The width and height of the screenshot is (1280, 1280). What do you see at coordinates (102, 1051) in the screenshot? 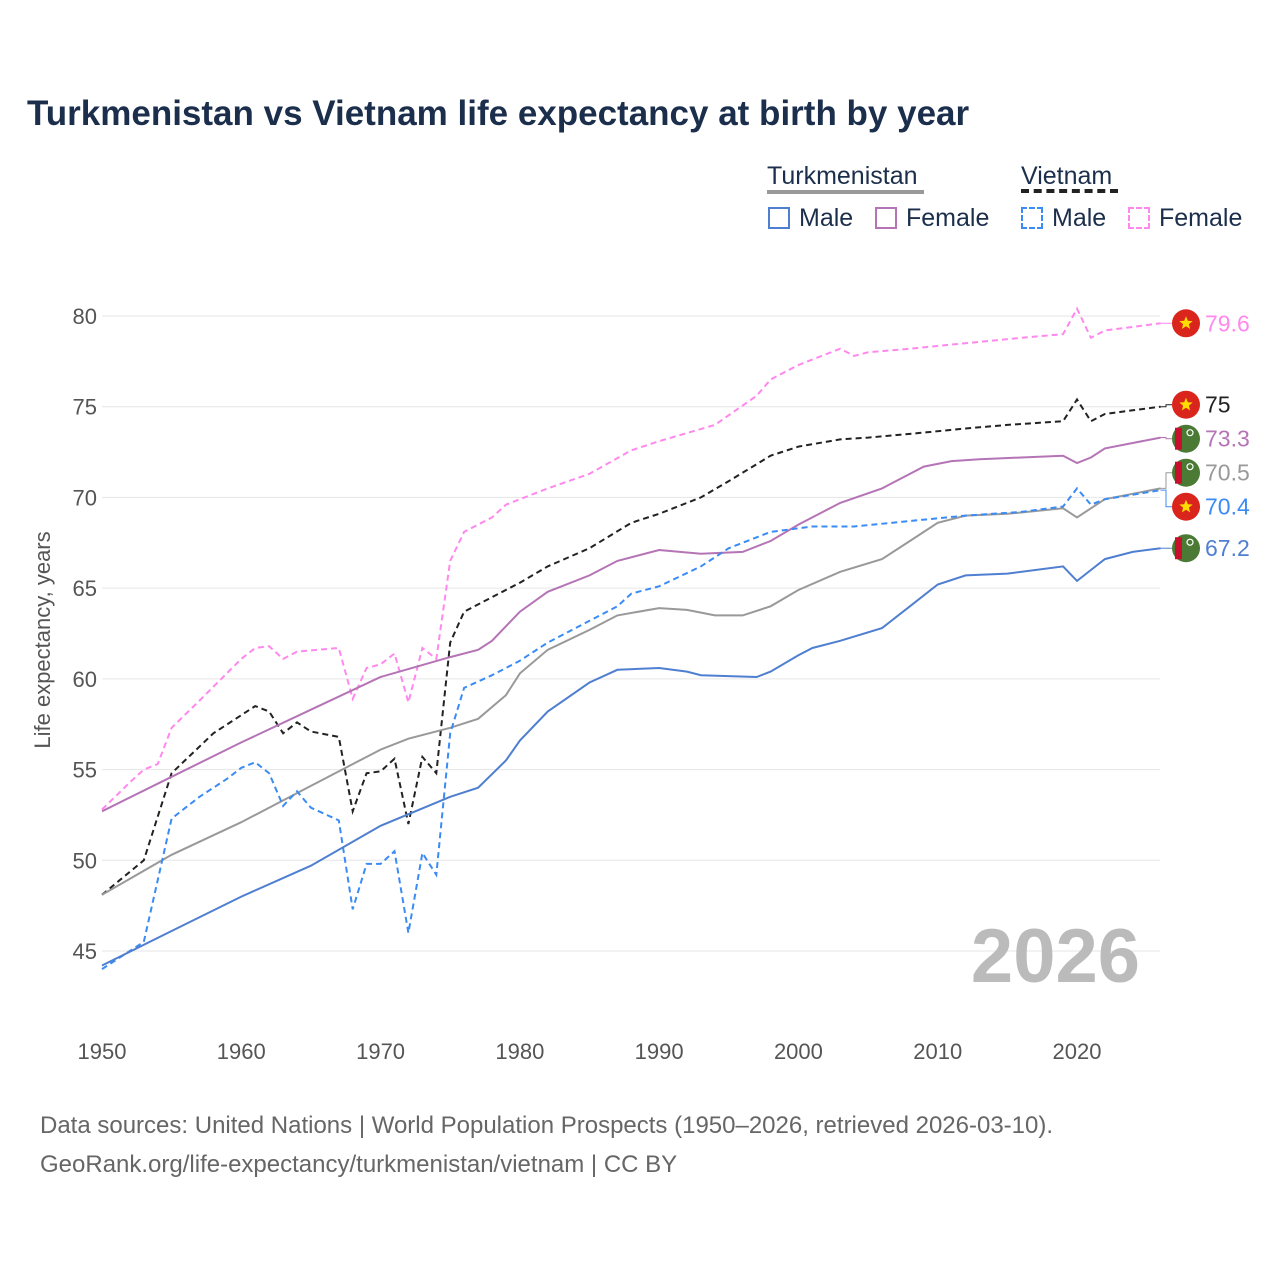
I see `x-tick-label: 1950` at bounding box center [102, 1051].